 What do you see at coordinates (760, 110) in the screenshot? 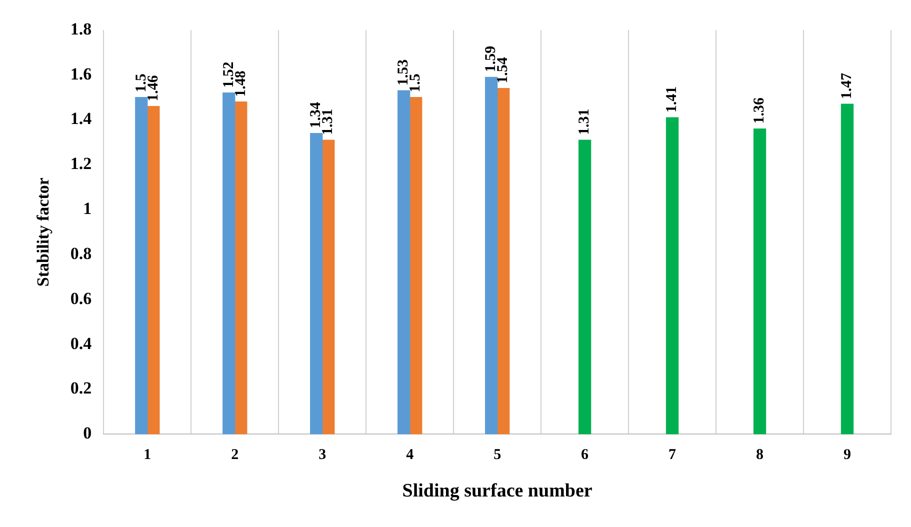
I see `data-label: 1.36` at bounding box center [760, 110].